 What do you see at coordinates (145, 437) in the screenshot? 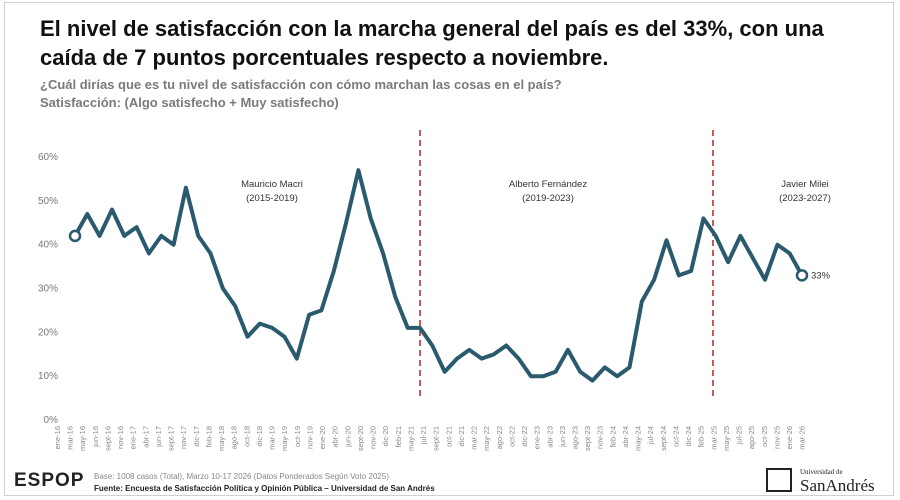
I see `x-tick-label: abr-17` at bounding box center [145, 437].